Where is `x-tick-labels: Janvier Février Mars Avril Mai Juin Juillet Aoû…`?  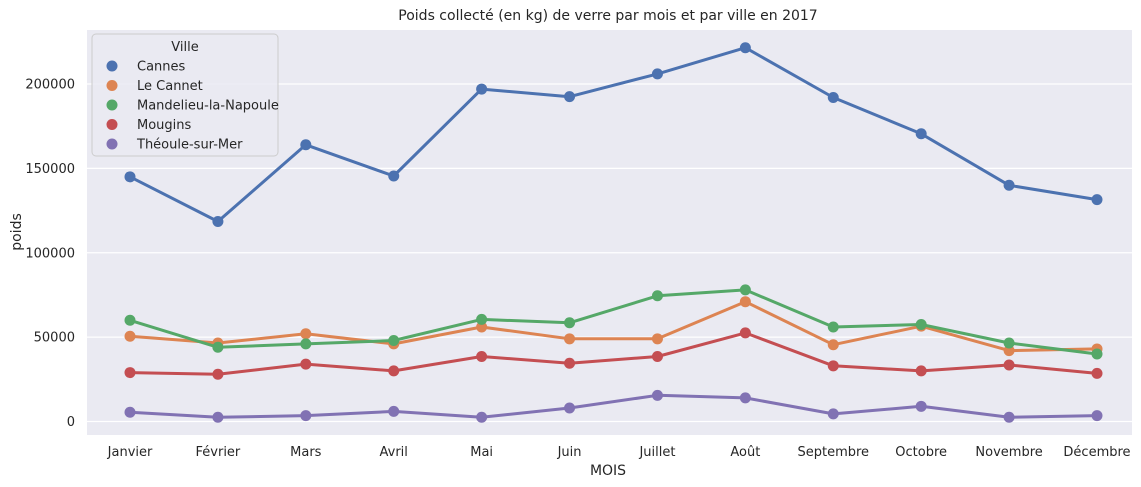
x-tick-labels: Janvier Février Mars Avril Mai Juin Juillet Aoû… is located at coordinates (619, 452).